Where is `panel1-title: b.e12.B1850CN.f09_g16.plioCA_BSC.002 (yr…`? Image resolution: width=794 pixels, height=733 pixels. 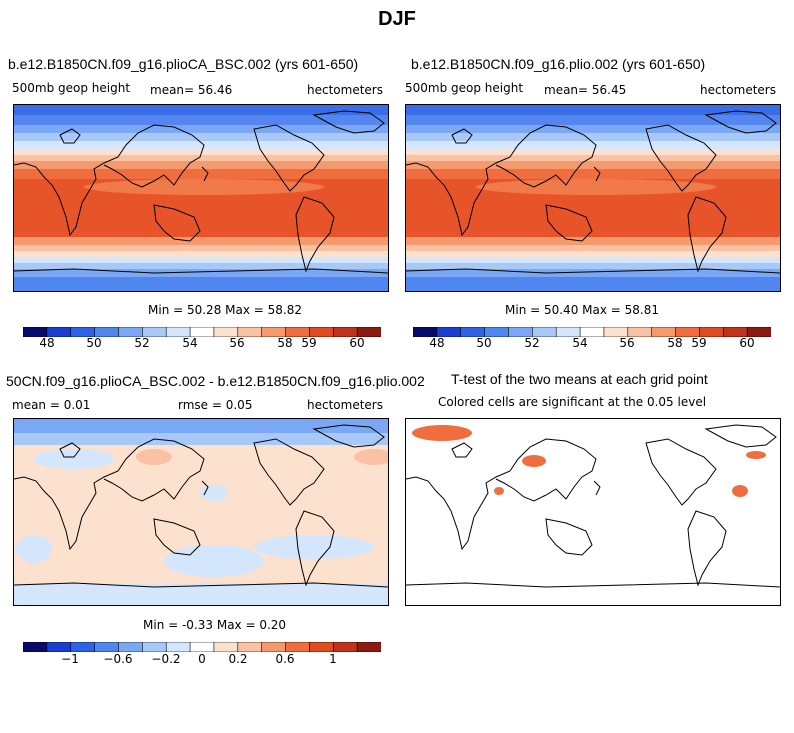
panel1-title: b.e12.B1850CN.f09_g16.plioCA_BSC.002 (yr… is located at coordinates (183, 64).